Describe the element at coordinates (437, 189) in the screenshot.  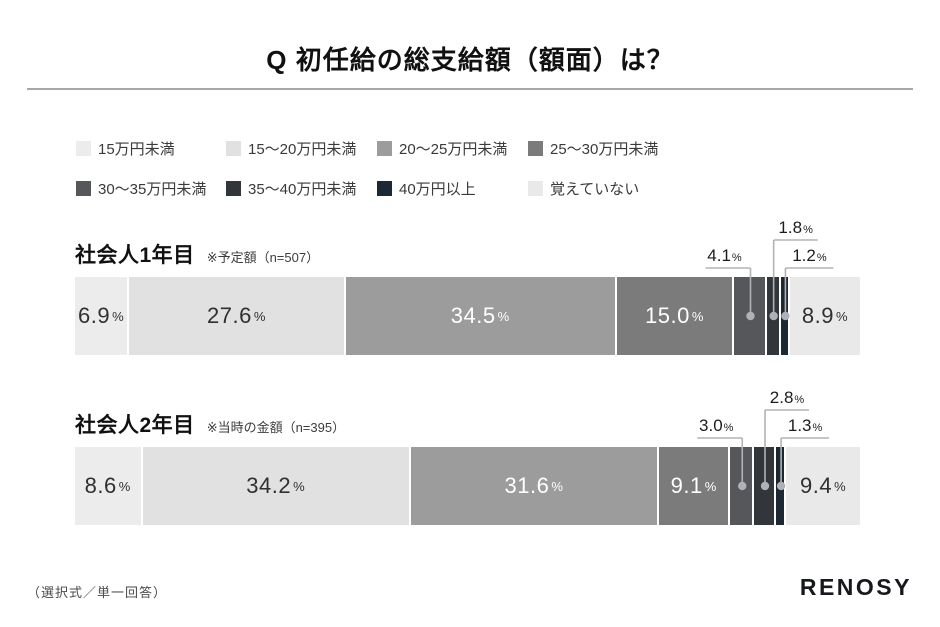
I see `legend-label: 40万円以上` at that location.